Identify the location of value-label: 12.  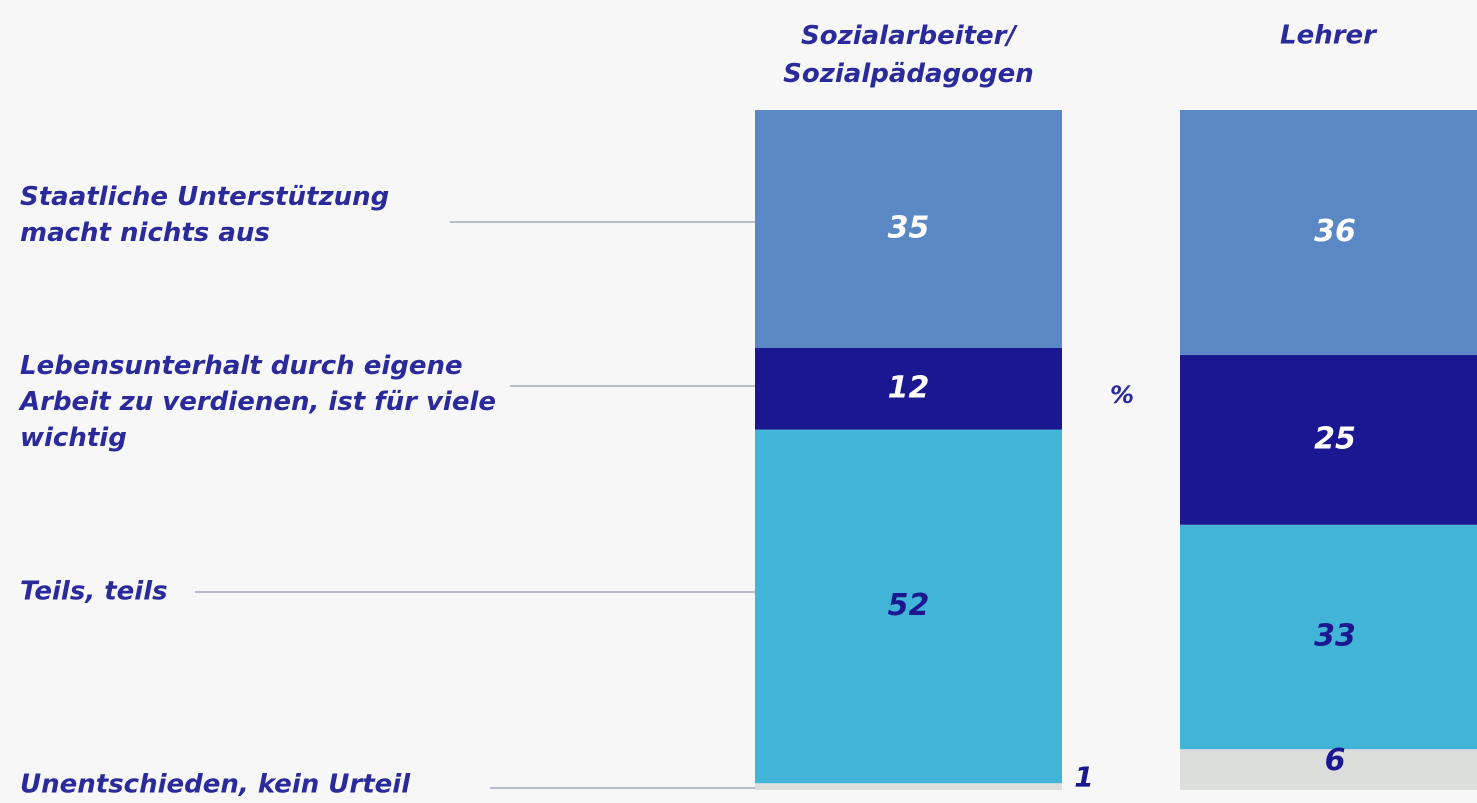
(909, 387).